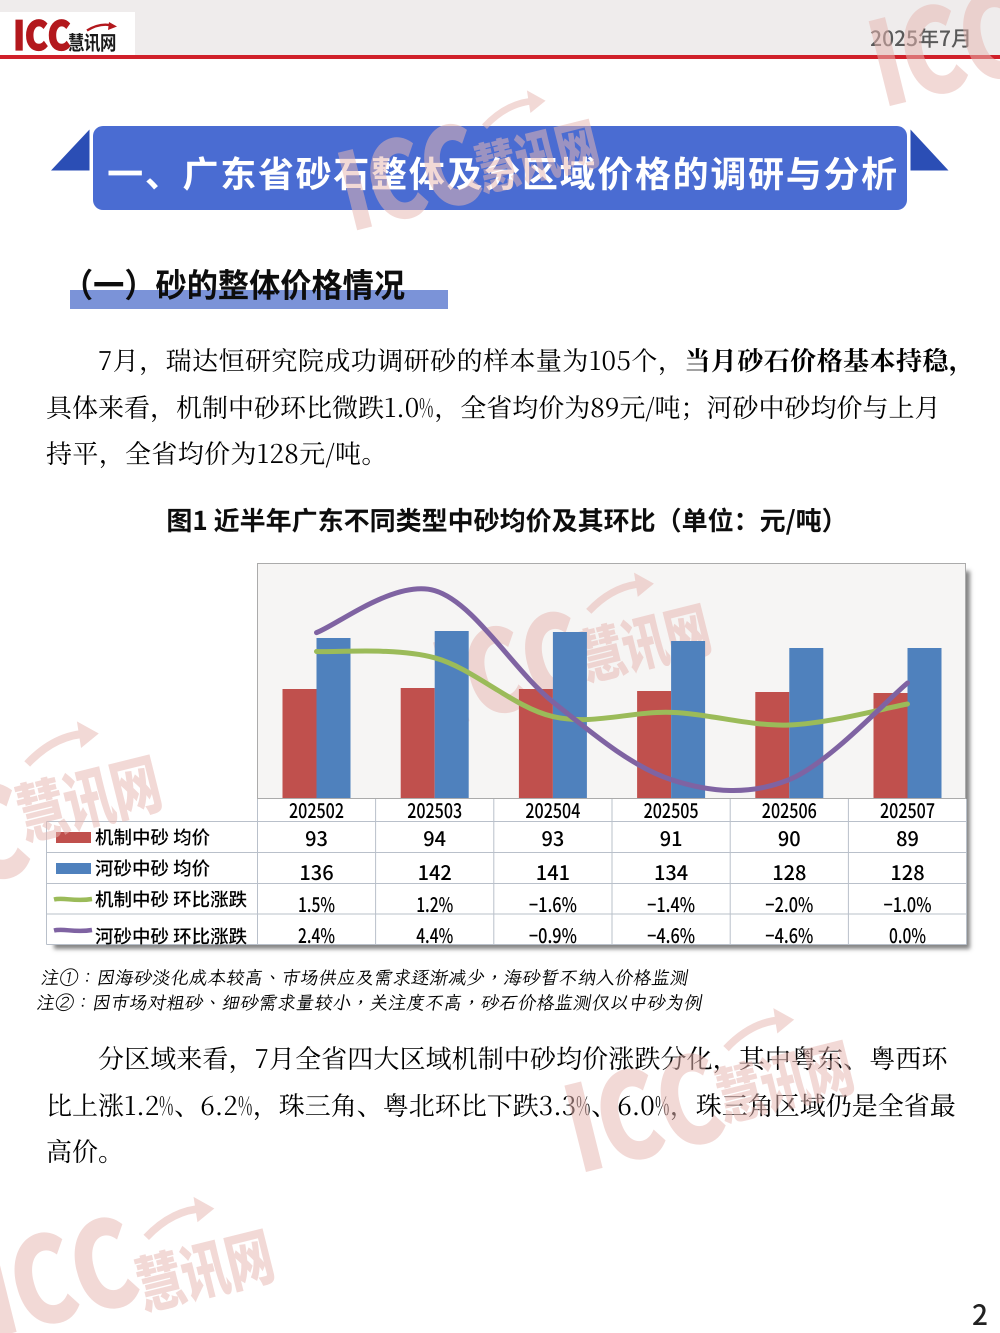 This screenshot has width=1000, height=1333. I want to click on svg-text: 141, so click(553, 871).